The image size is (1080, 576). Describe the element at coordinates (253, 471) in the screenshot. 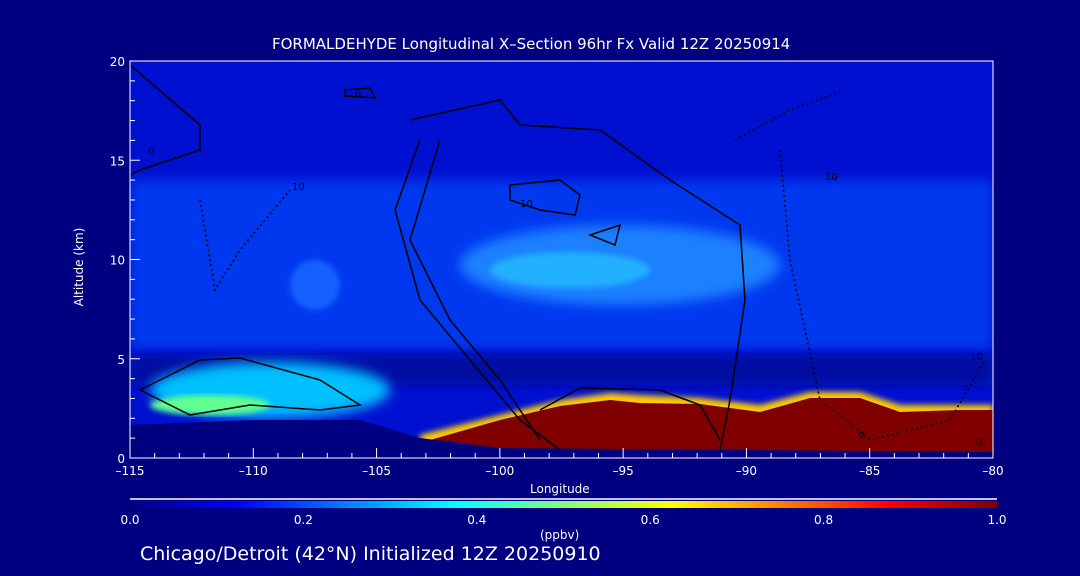

I see `x-tick-label: –110` at that location.